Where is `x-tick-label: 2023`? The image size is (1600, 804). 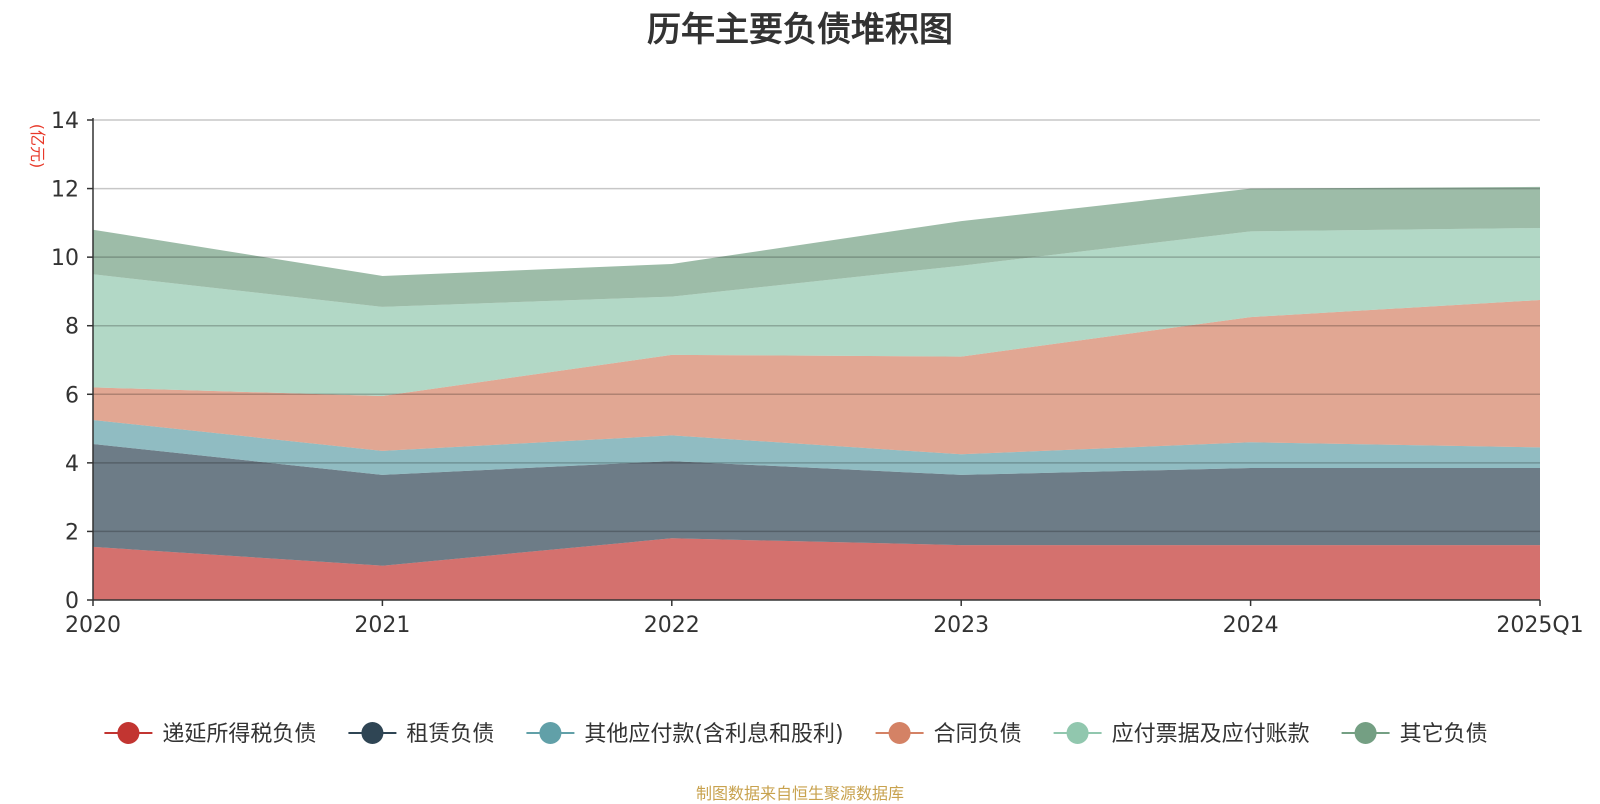
x-tick-label: 2023 is located at coordinates (961, 625).